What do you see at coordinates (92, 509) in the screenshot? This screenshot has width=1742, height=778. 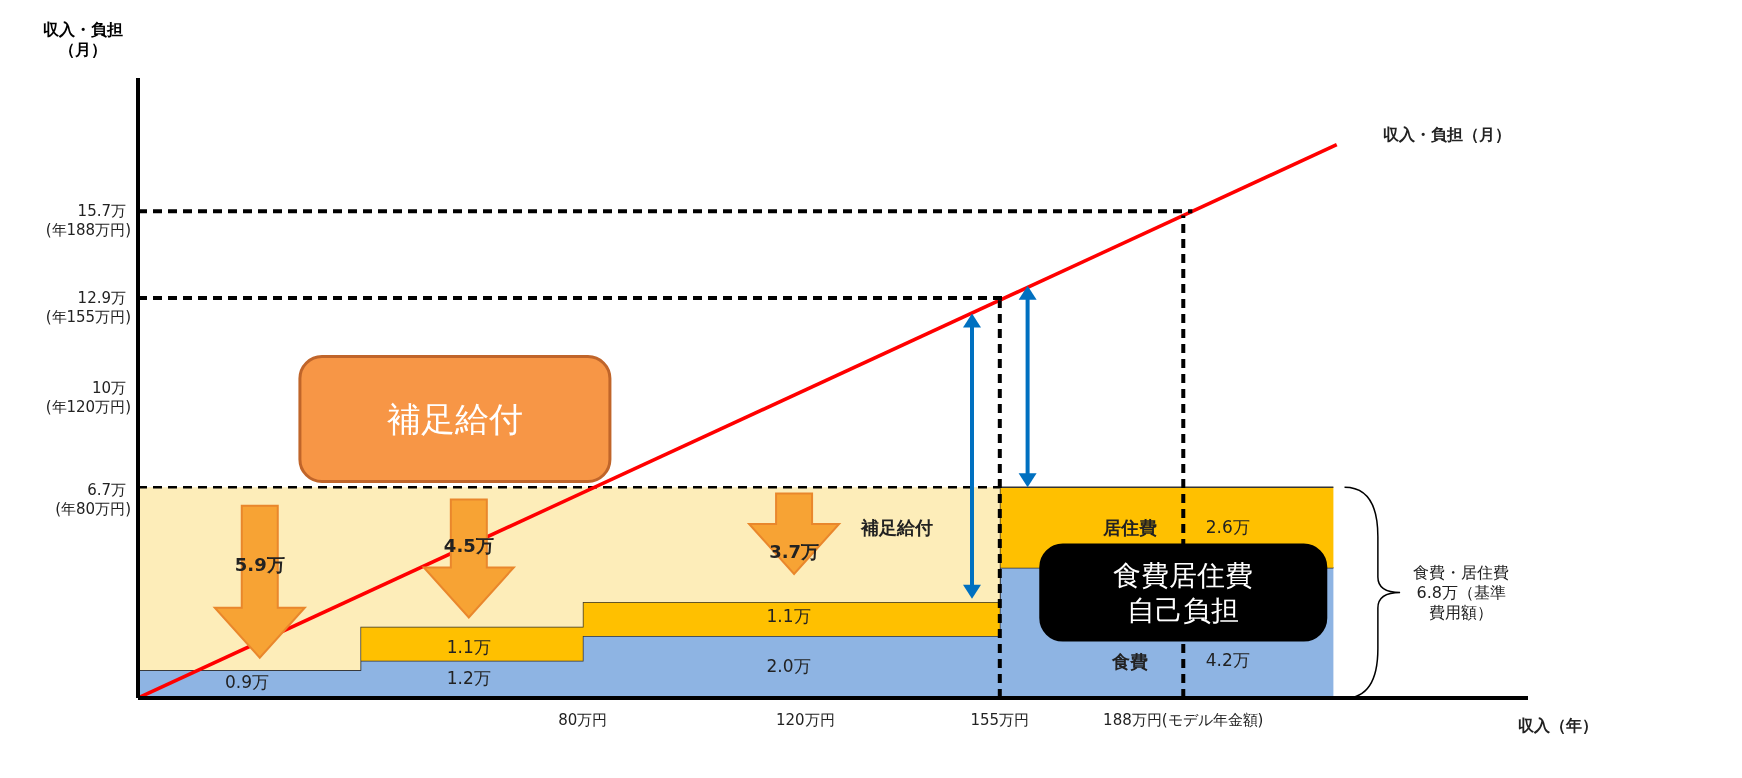 I see `text: (年80万円)` at bounding box center [92, 509].